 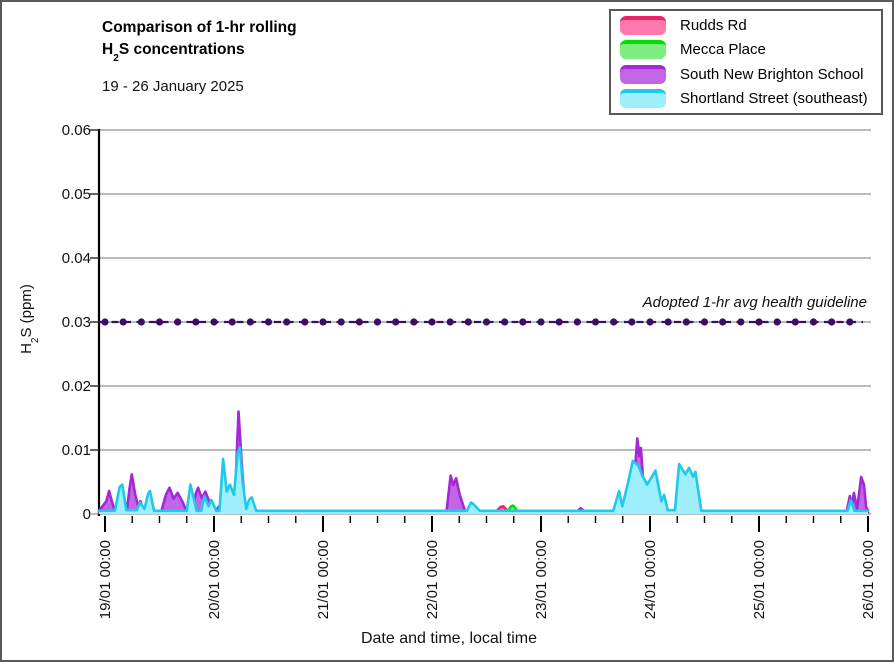 I want to click on chart-title-line2: H2S concentrations, so click(x=173, y=52).